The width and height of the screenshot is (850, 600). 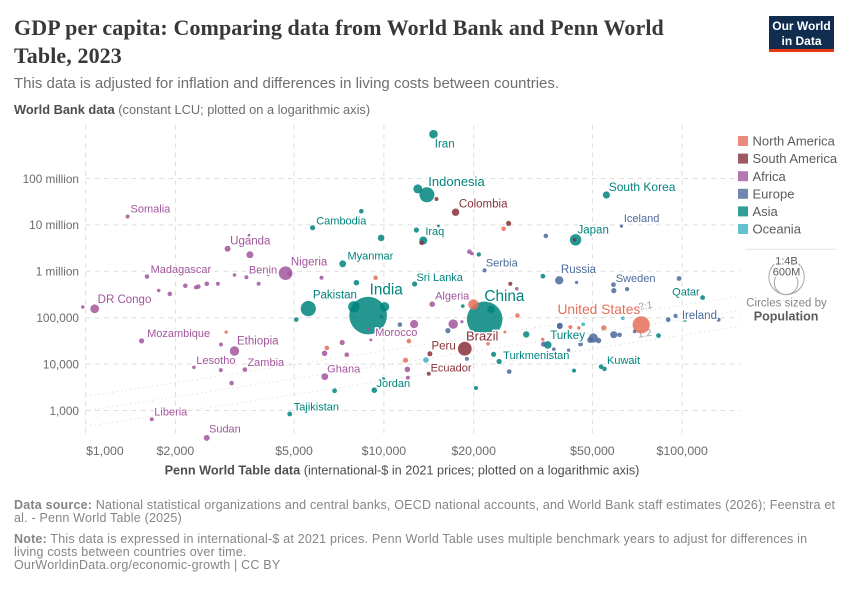 What do you see at coordinates (794, 141) in the screenshot?
I see `svg-text: North America` at bounding box center [794, 141].